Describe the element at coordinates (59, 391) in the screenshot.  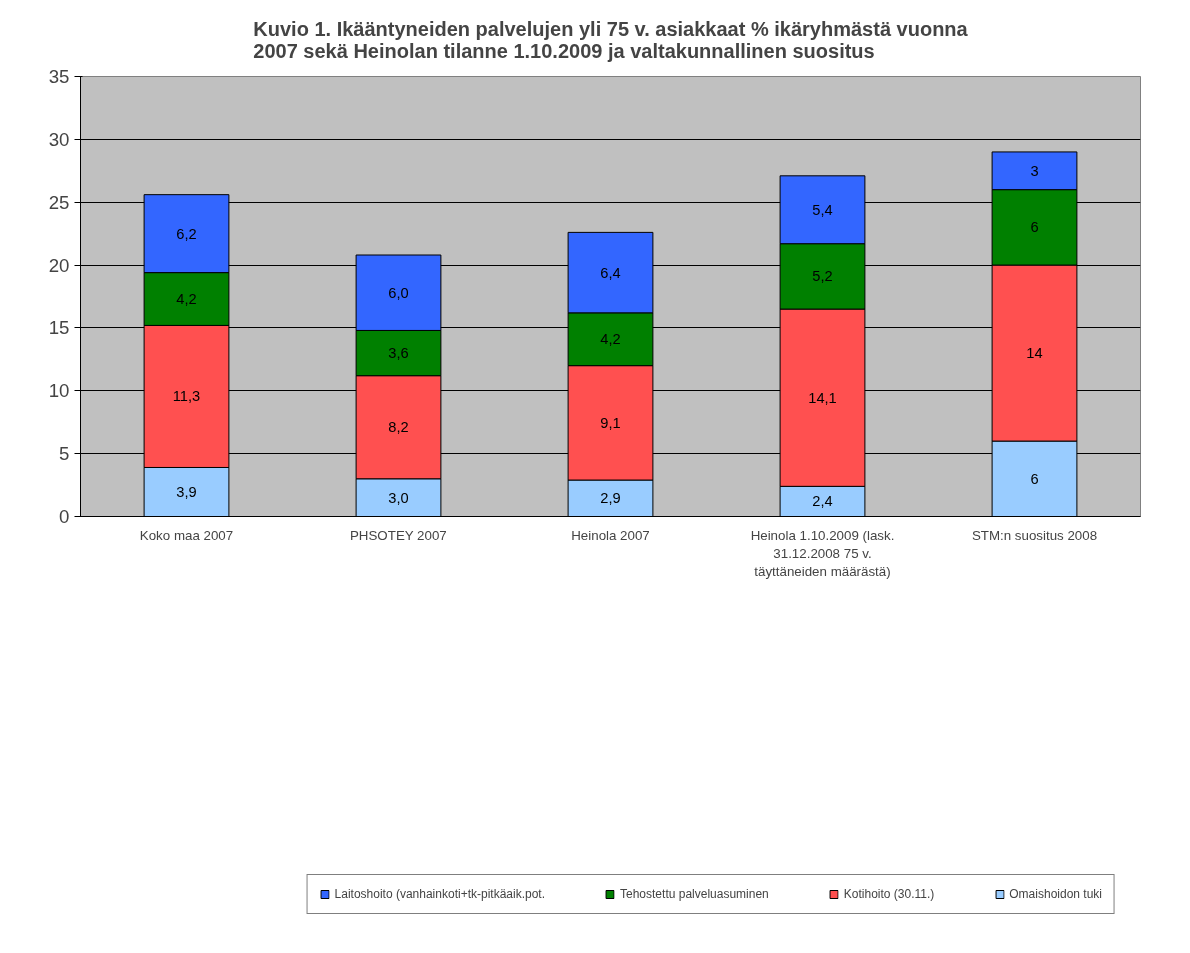
I see `y-tick-label: 10` at that location.